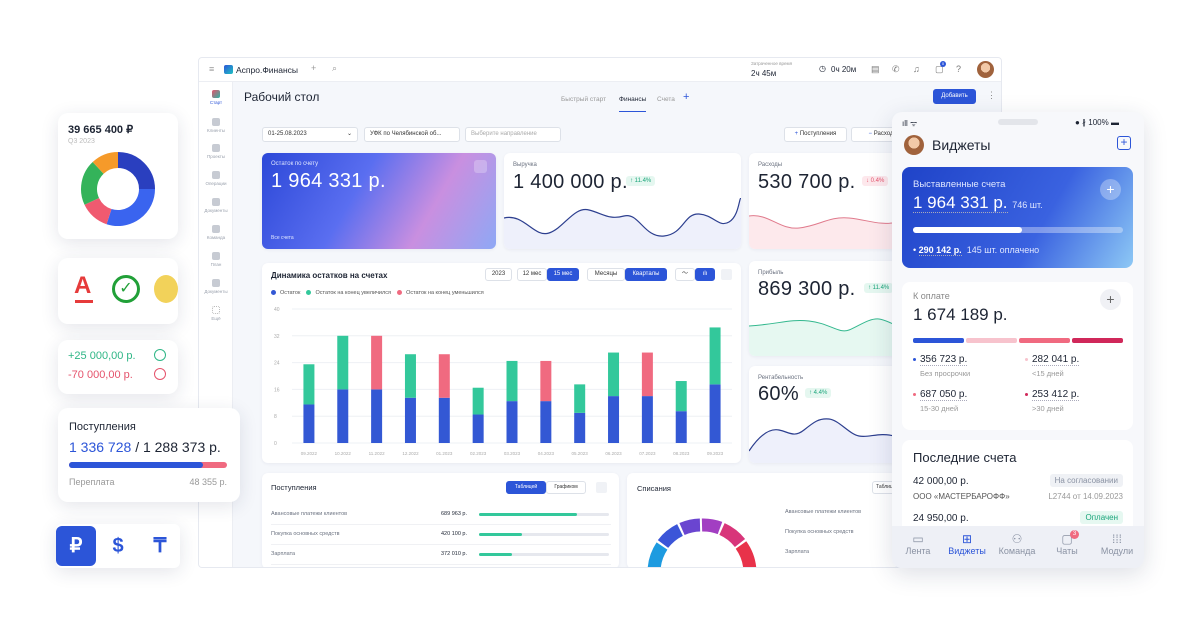 This screenshot has width=1200, height=625. I want to click on tab-modules: ⁞⁞⁞ Модули, so click(1117, 544).